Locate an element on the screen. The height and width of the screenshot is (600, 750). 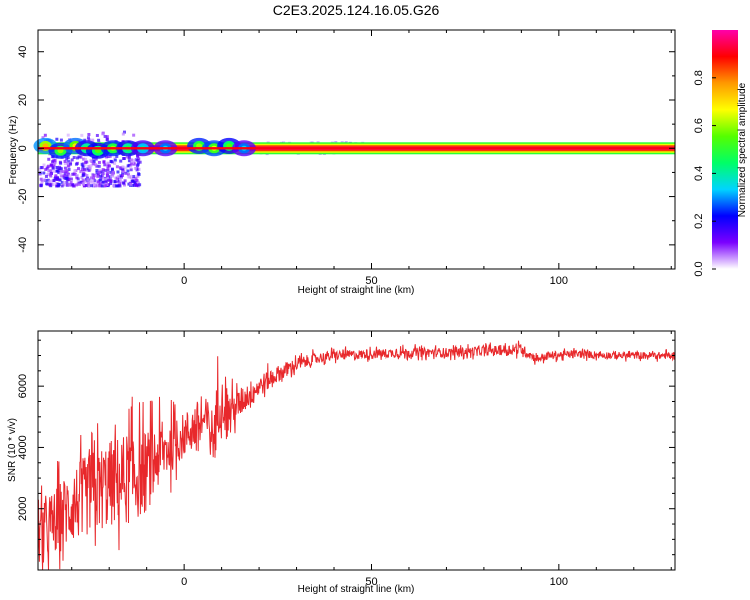
spectrogram-y-tick-label: 40 is located at coordinates (23, 52).